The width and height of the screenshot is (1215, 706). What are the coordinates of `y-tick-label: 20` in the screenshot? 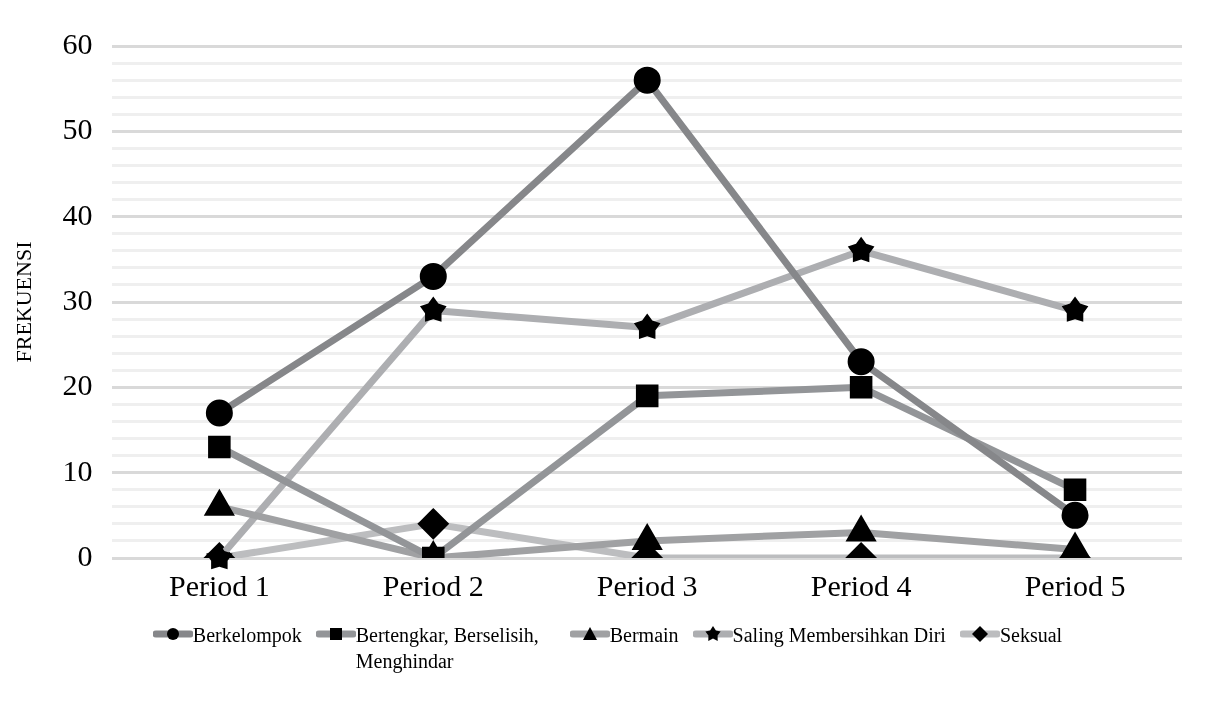 It's located at (77, 385).